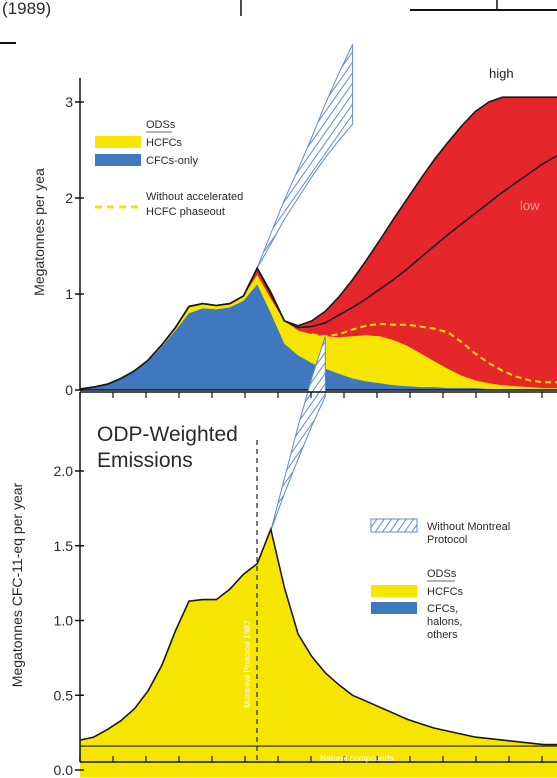 This screenshot has width=557, height=778. Describe the element at coordinates (247, 664) in the screenshot. I see `montreal-protocol-label: Montreal Protocol 1987` at that location.